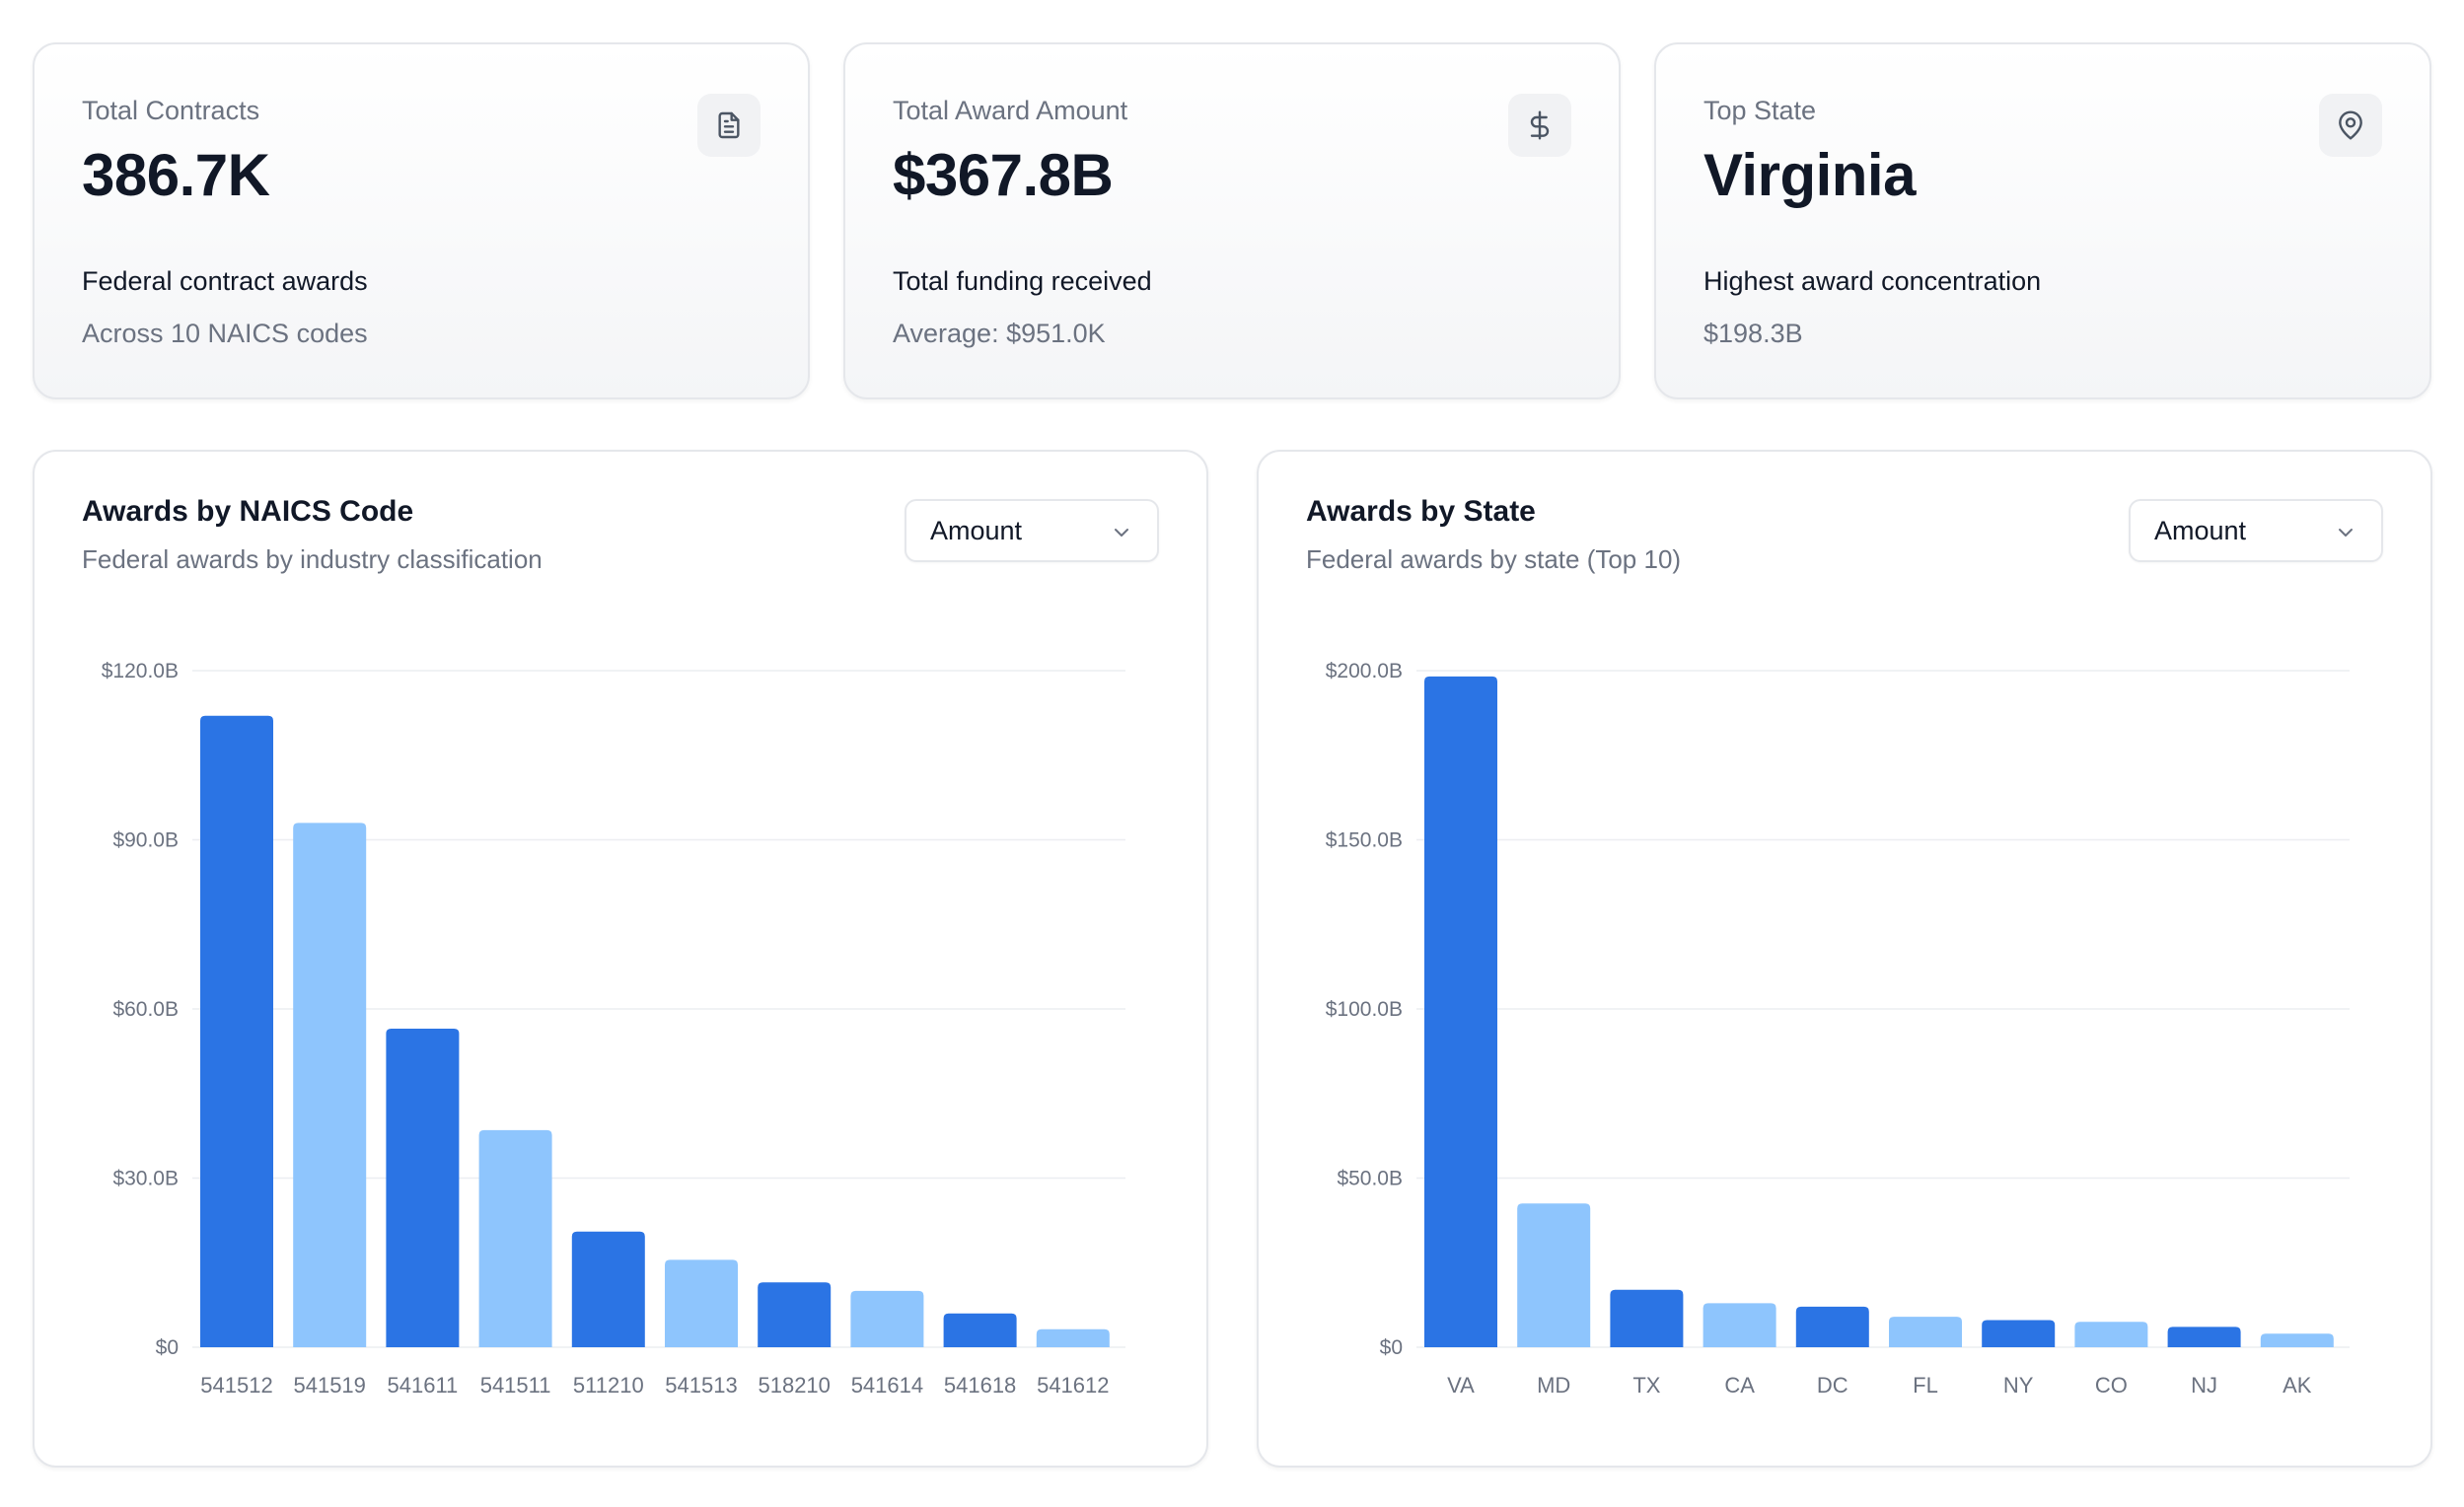  Describe the element at coordinates (1553, 1385) in the screenshot. I see `x-tick-label: MD` at that location.